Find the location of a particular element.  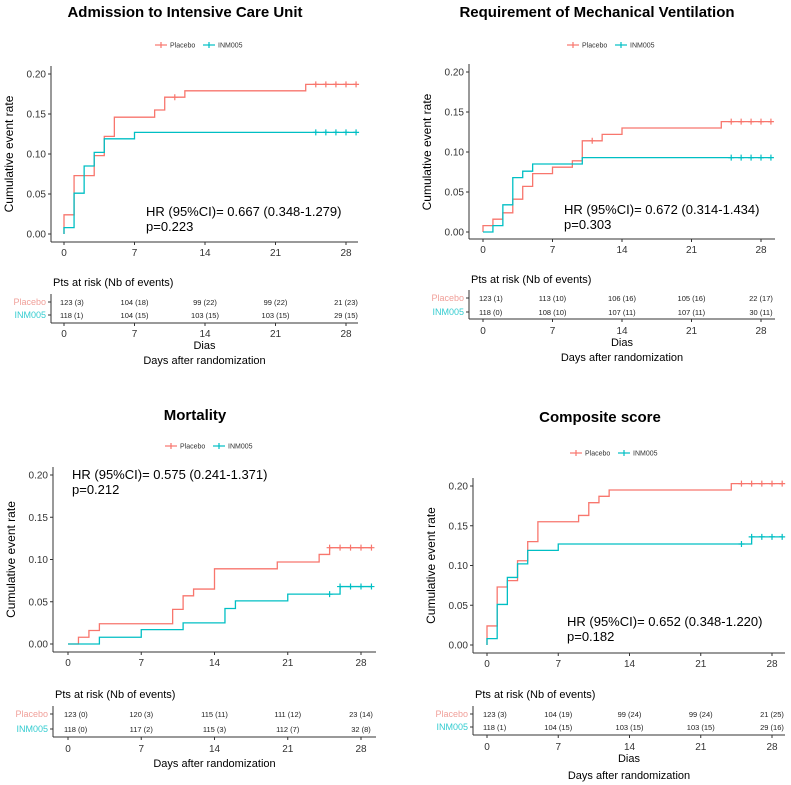

risk-cell: 115 (11) is located at coordinates (214, 714).